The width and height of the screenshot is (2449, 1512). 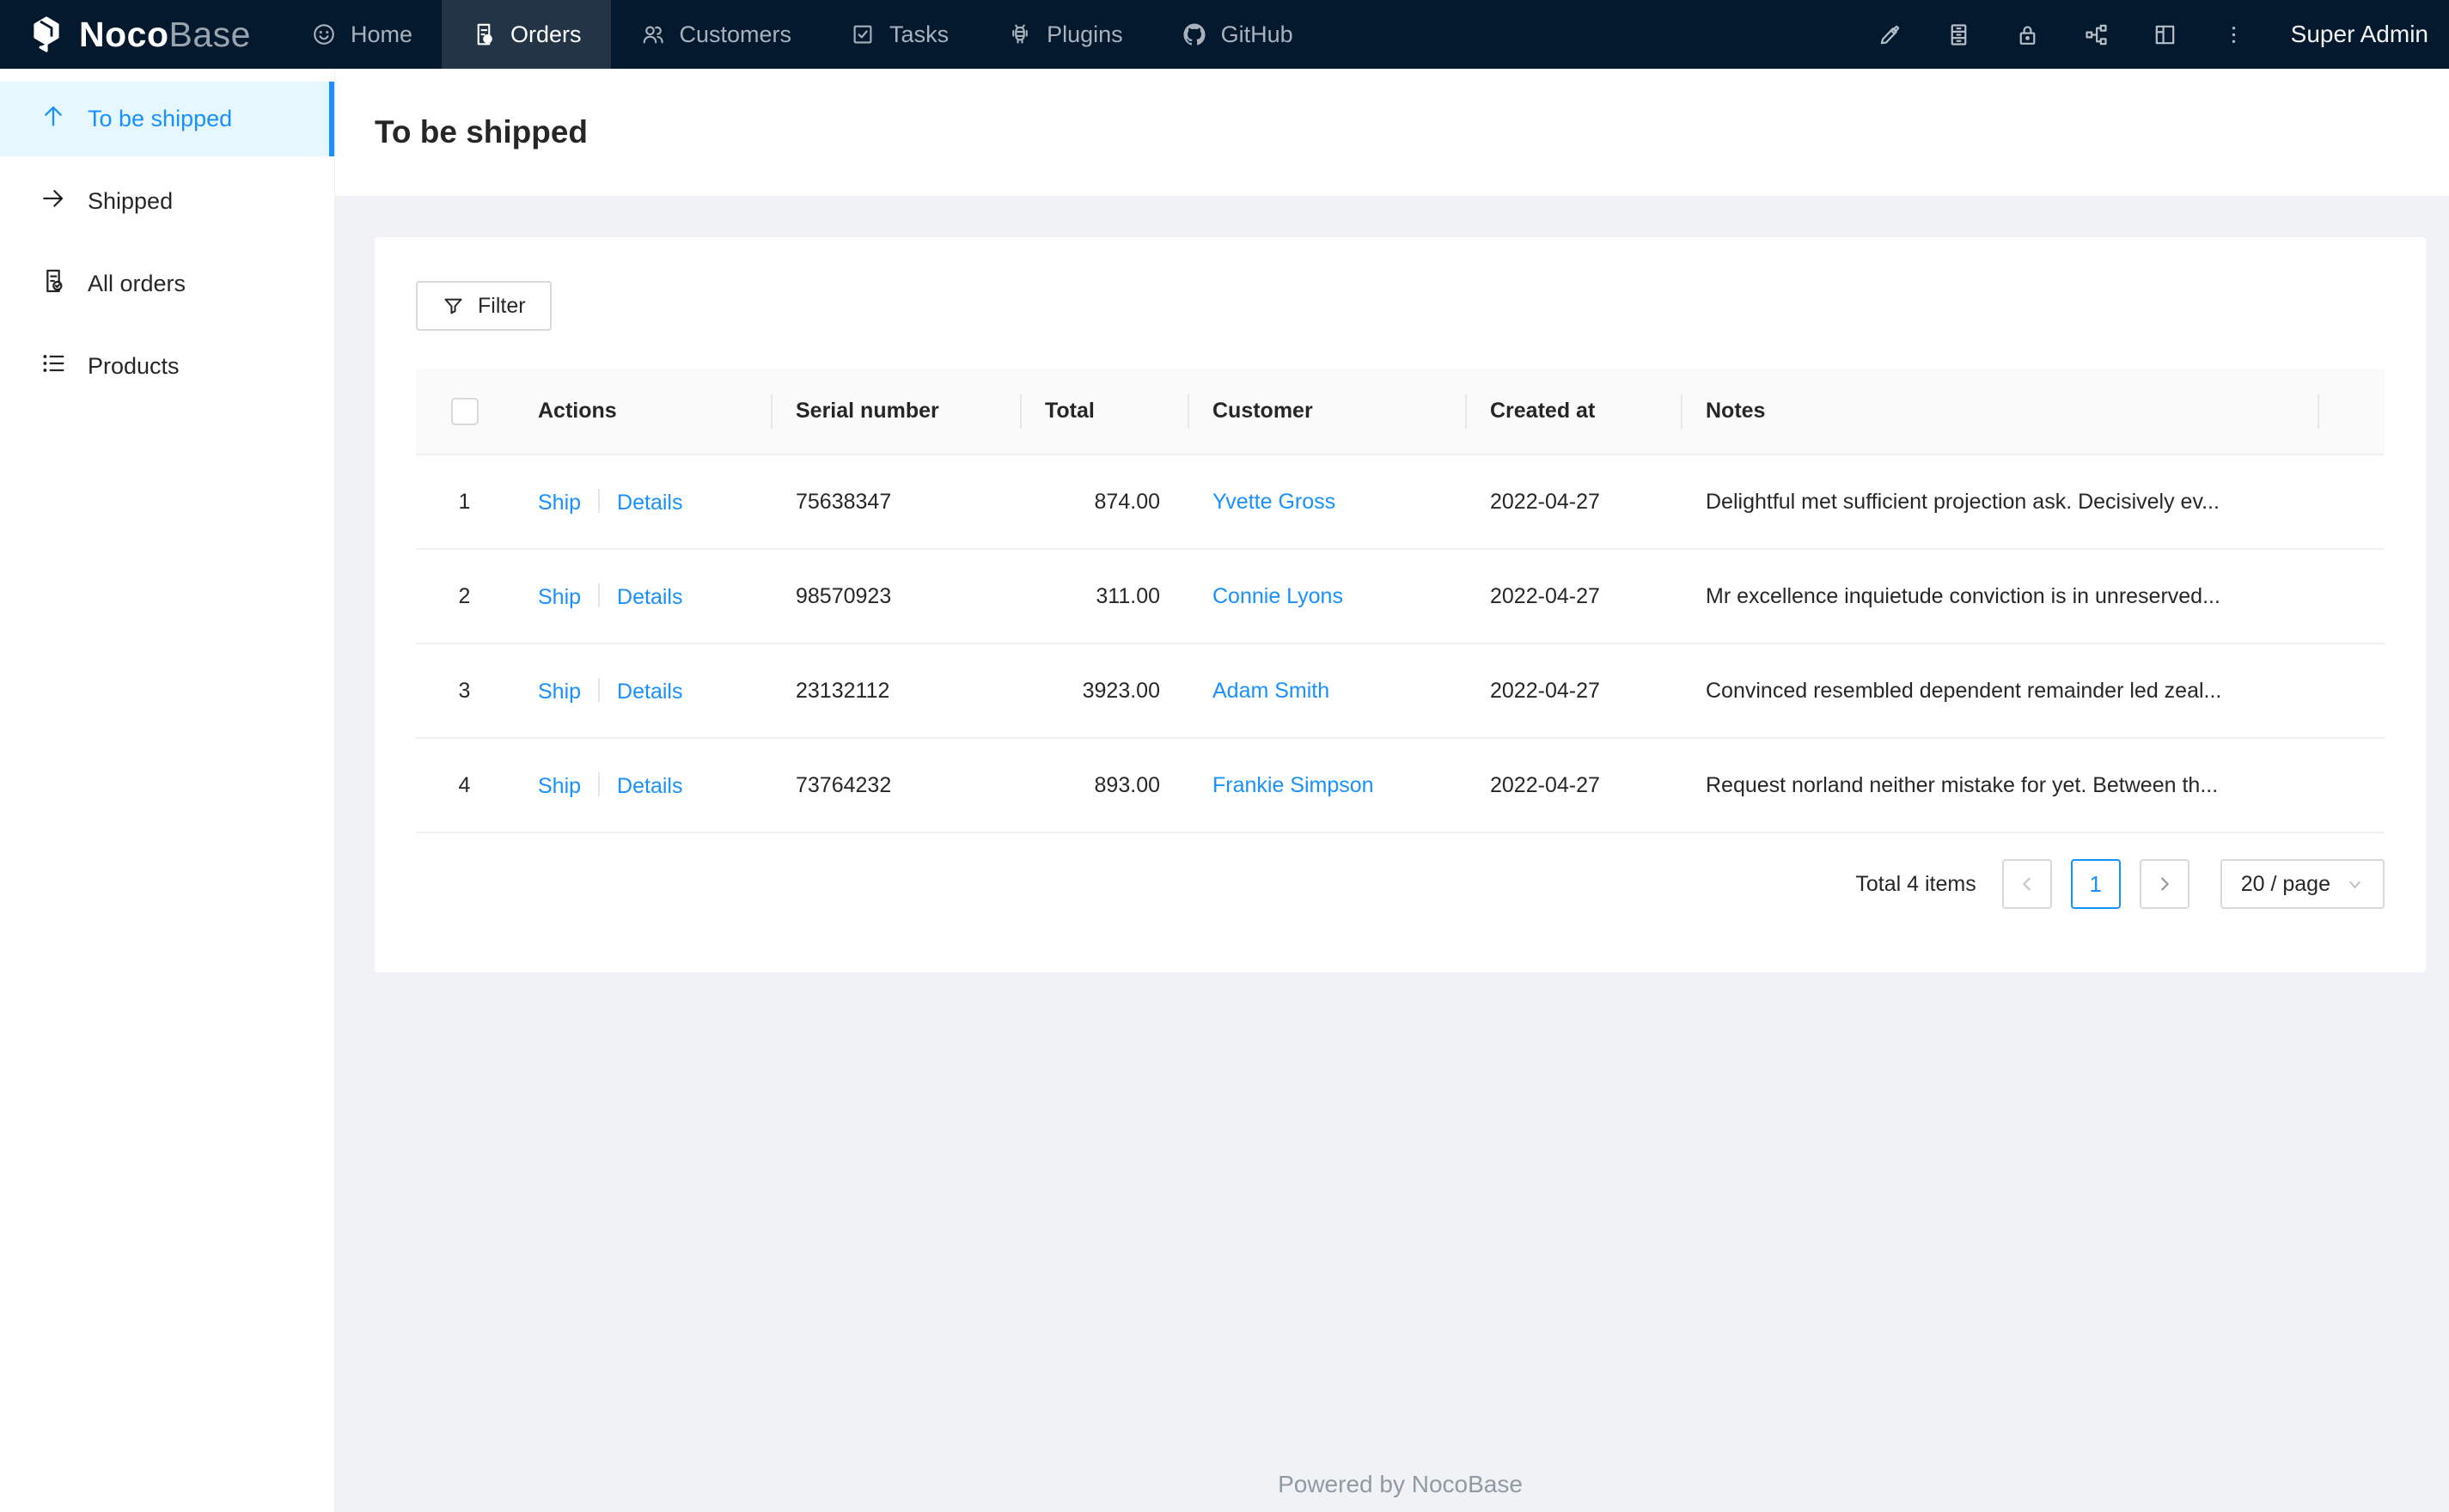 What do you see at coordinates (464, 502) in the screenshot?
I see `row-index: 1` at bounding box center [464, 502].